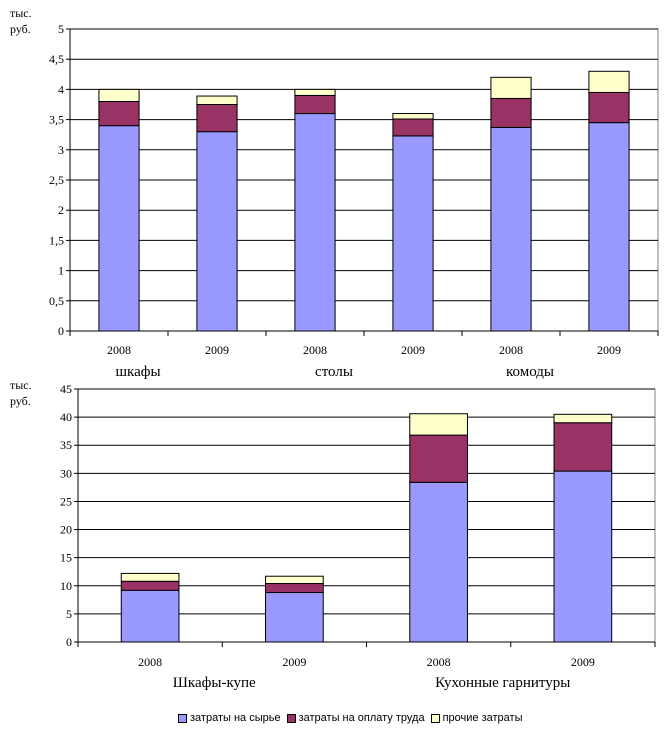 The image size is (664, 733). What do you see at coordinates (66, 501) in the screenshot?
I see `chart2-y-tick-label: 25` at bounding box center [66, 501].